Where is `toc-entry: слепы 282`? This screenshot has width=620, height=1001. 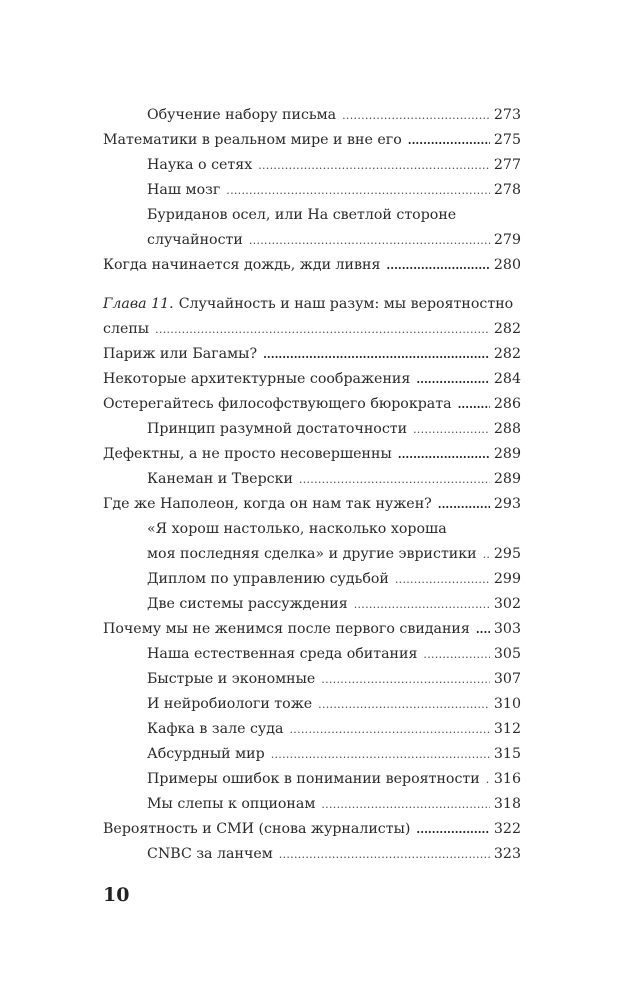
toc-entry: слепы 282 is located at coordinates (312, 329).